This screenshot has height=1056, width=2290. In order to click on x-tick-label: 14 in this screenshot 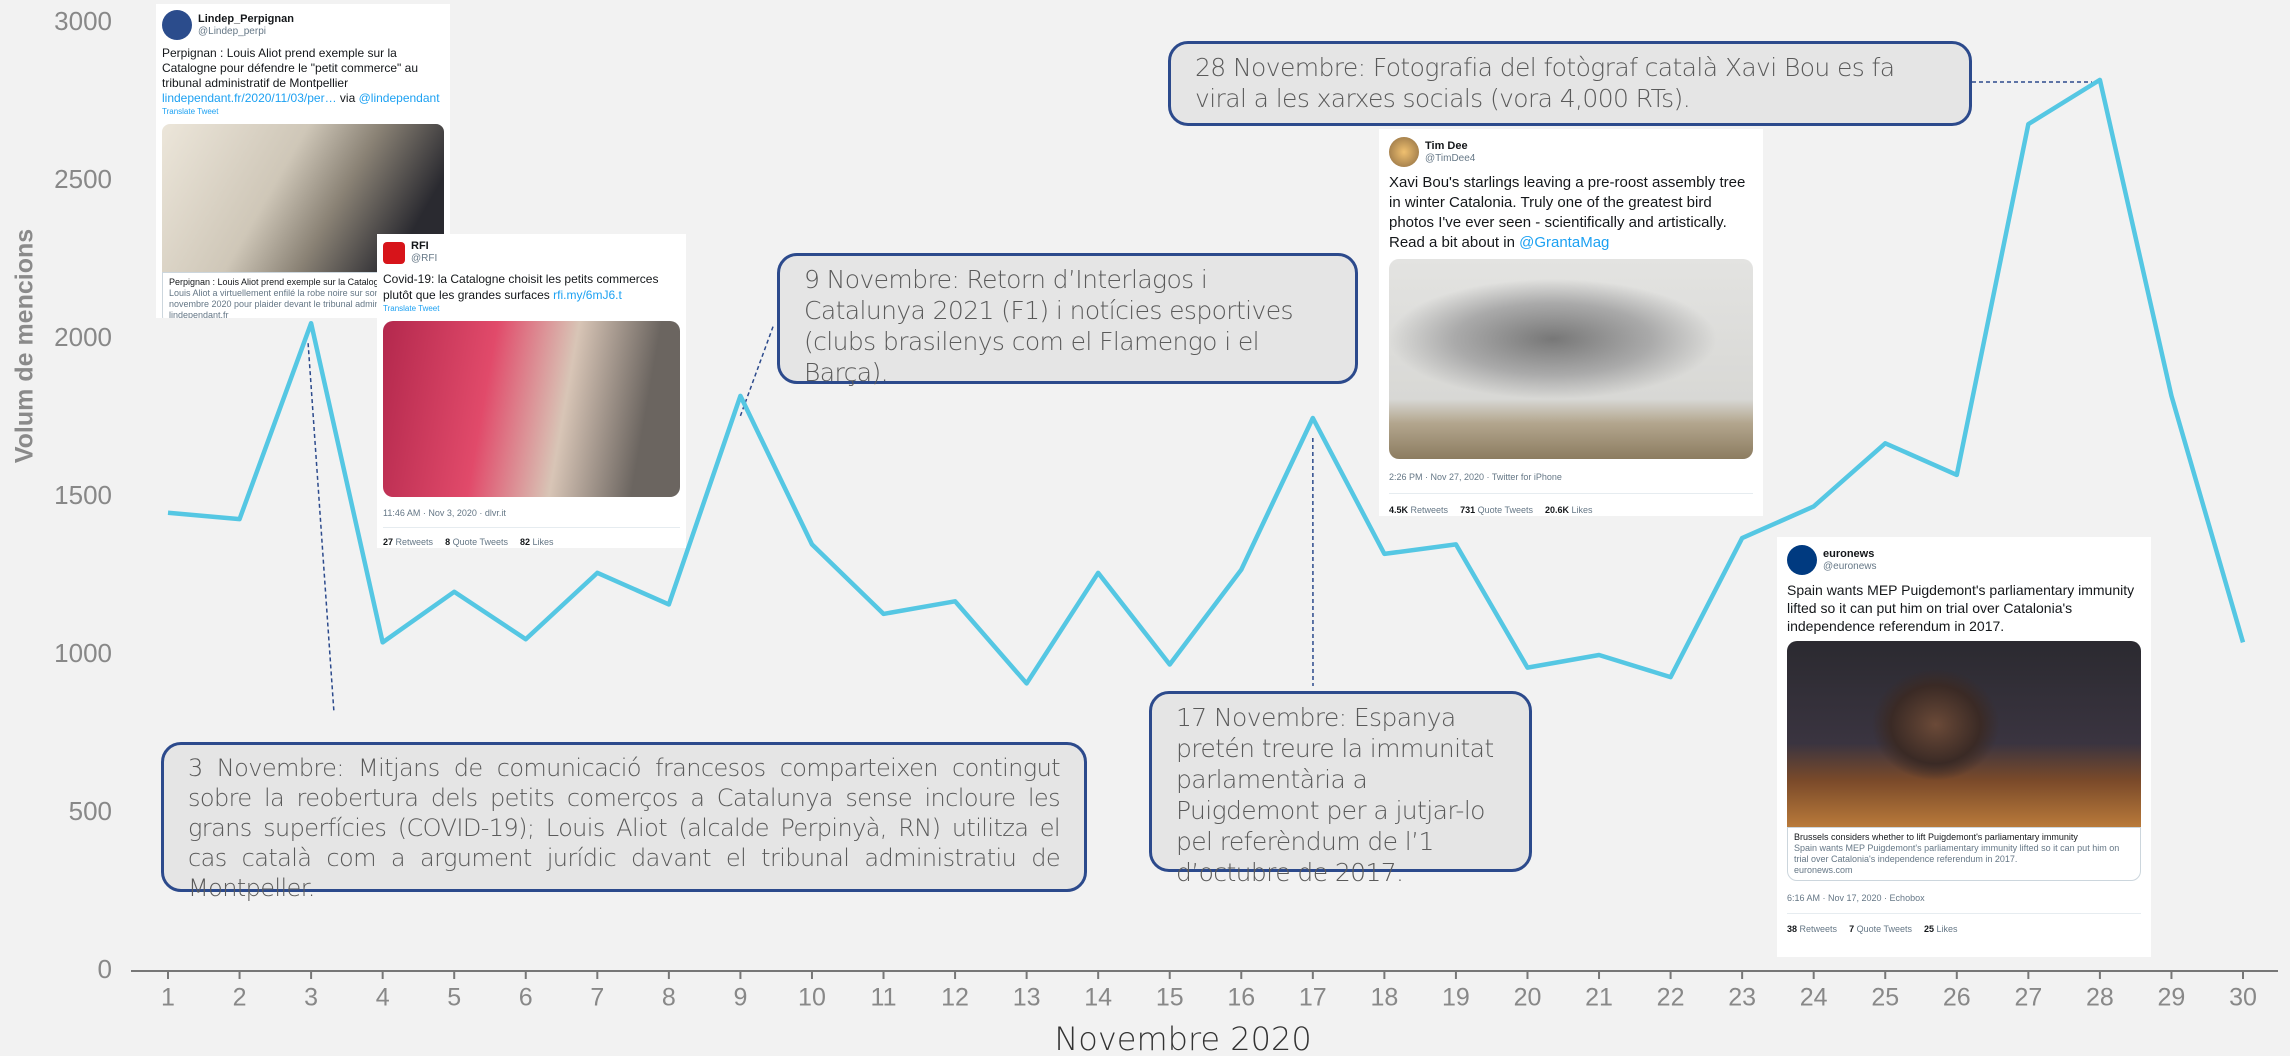, I will do `click(1098, 998)`.